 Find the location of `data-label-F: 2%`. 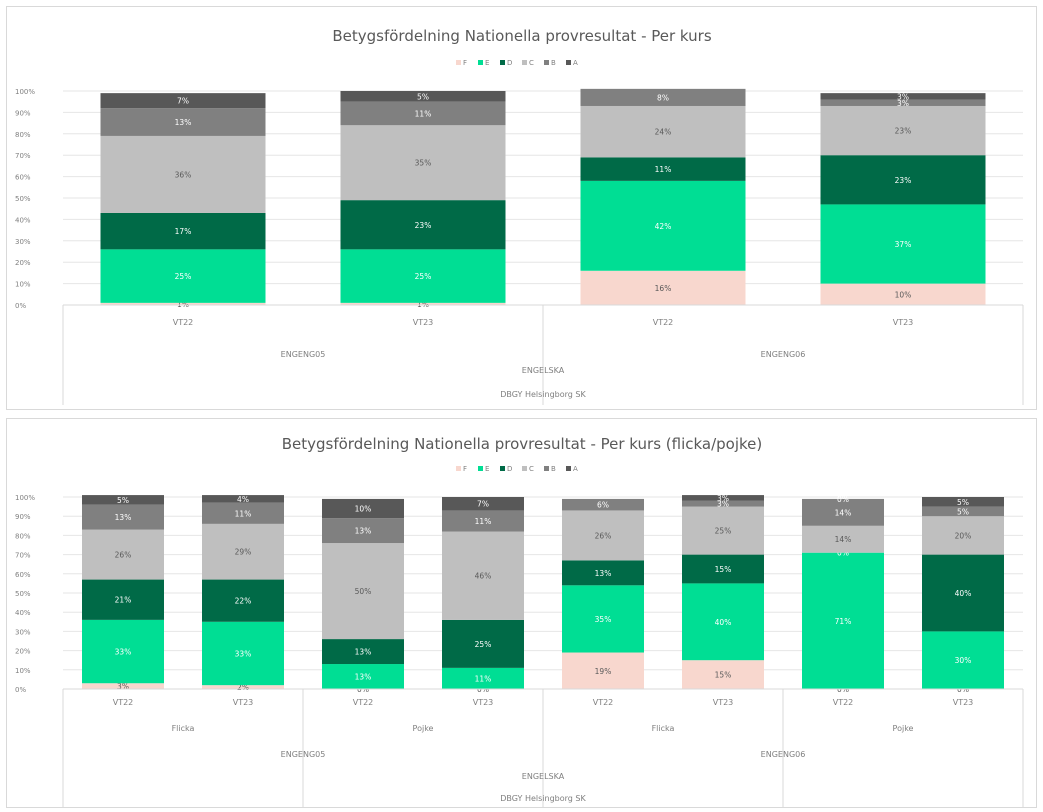

data-label-F: 2% is located at coordinates (243, 687).